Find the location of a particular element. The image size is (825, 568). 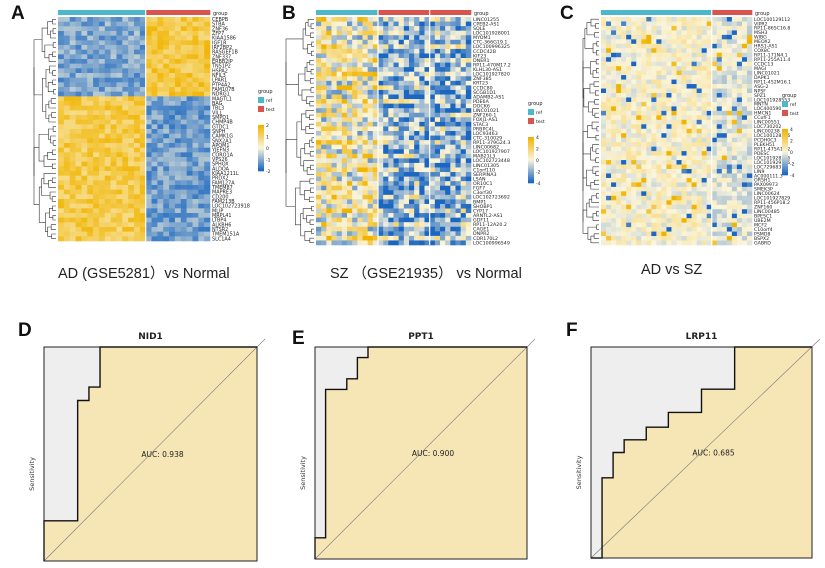

dendrogram-branch is located at coordinates (310, 219).